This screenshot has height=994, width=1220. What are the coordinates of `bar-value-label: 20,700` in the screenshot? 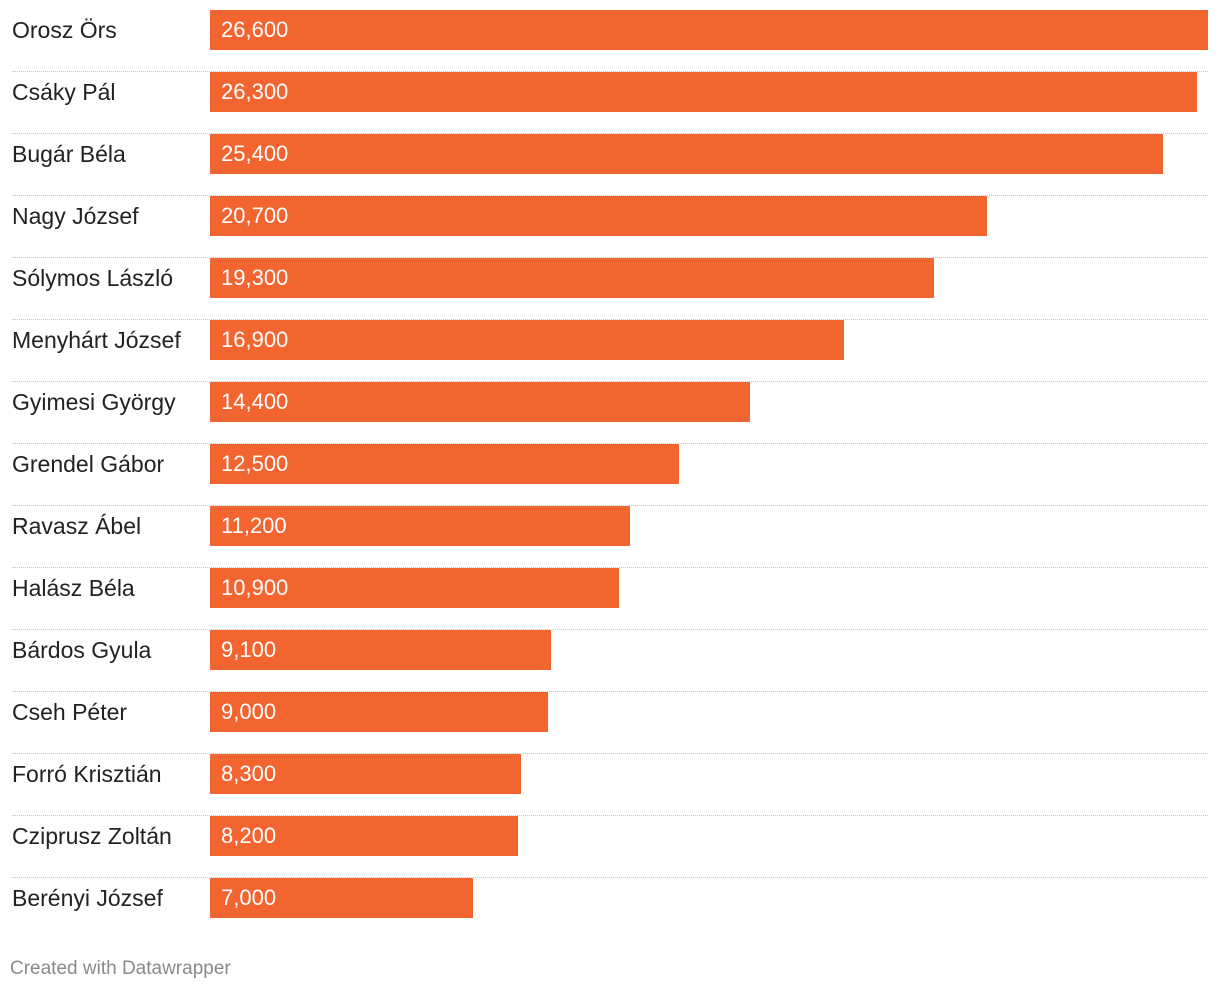 It's located at (255, 215).